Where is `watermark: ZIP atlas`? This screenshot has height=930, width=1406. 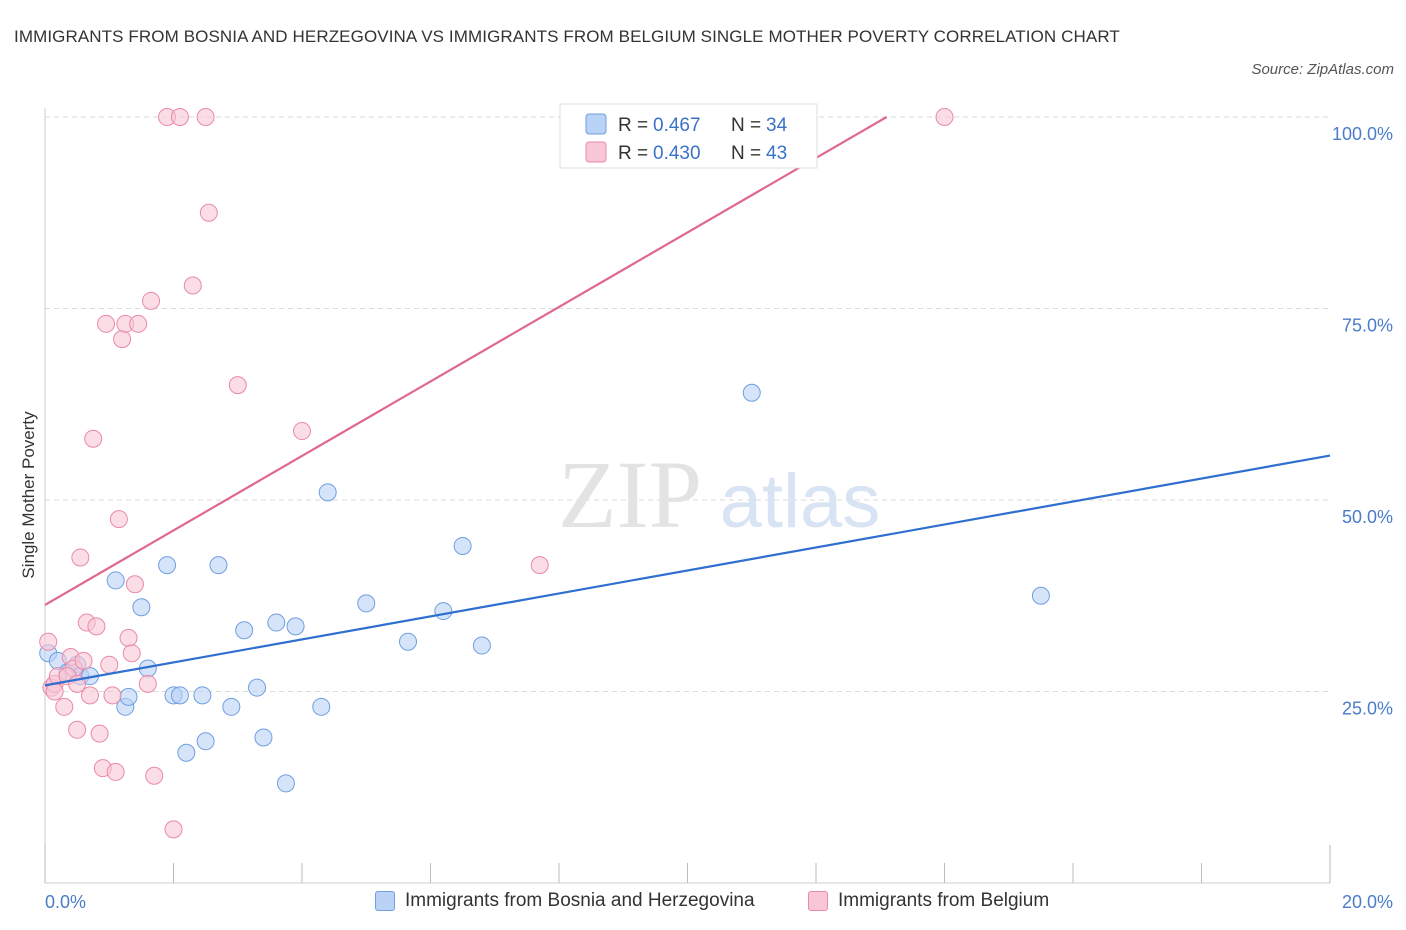
watermark: ZIP atlas is located at coordinates (719, 494).